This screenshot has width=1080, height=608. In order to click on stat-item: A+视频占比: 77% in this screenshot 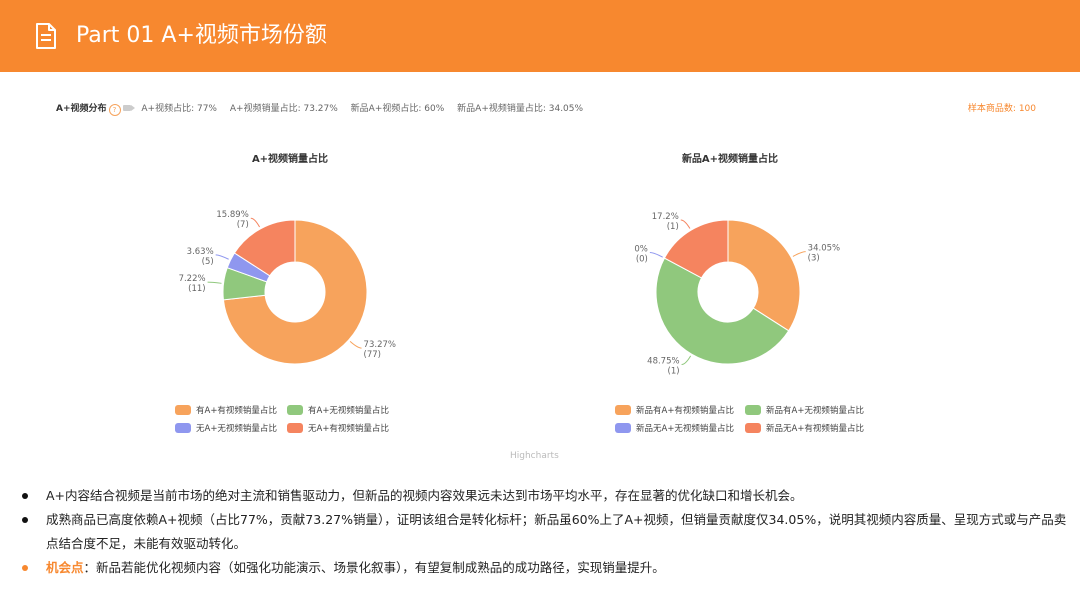, I will do `click(179, 109)`.